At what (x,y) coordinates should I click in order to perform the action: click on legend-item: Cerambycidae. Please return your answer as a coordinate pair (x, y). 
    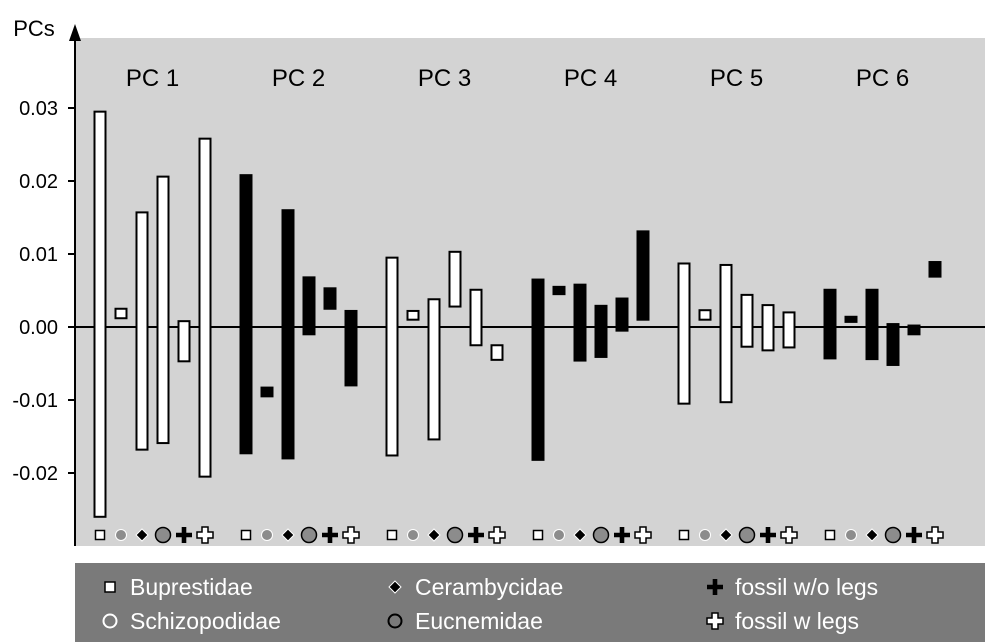
    Looking at the image, I should click on (476, 587).